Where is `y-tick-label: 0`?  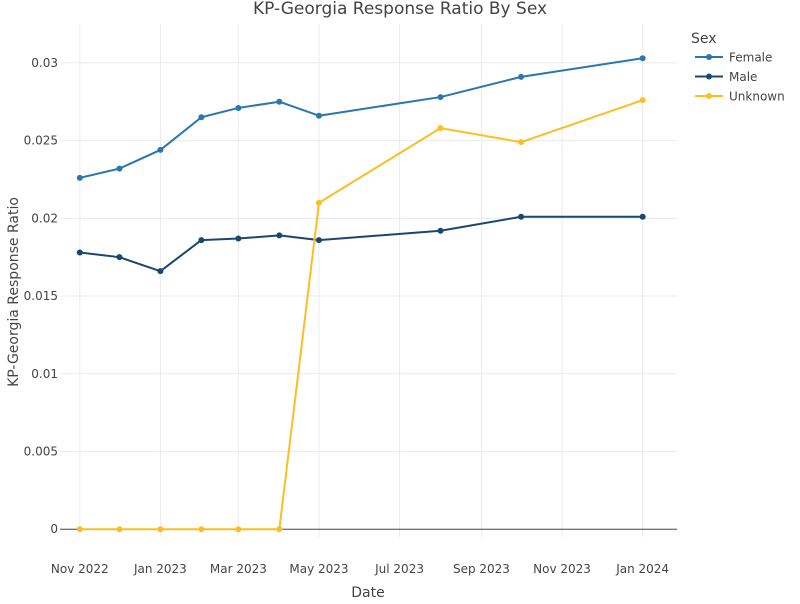 y-tick-label: 0 is located at coordinates (54, 529).